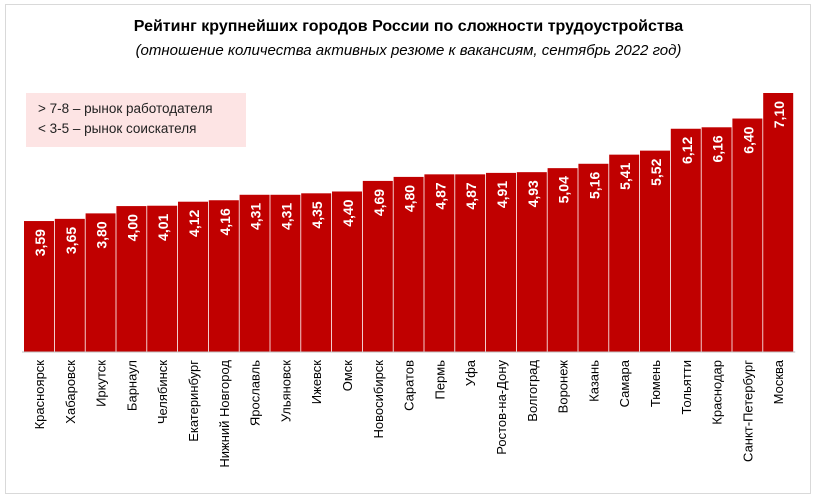 Image resolution: width=817 pixels, height=500 pixels. I want to click on x-tick-label: Тюмень, so click(655, 383).